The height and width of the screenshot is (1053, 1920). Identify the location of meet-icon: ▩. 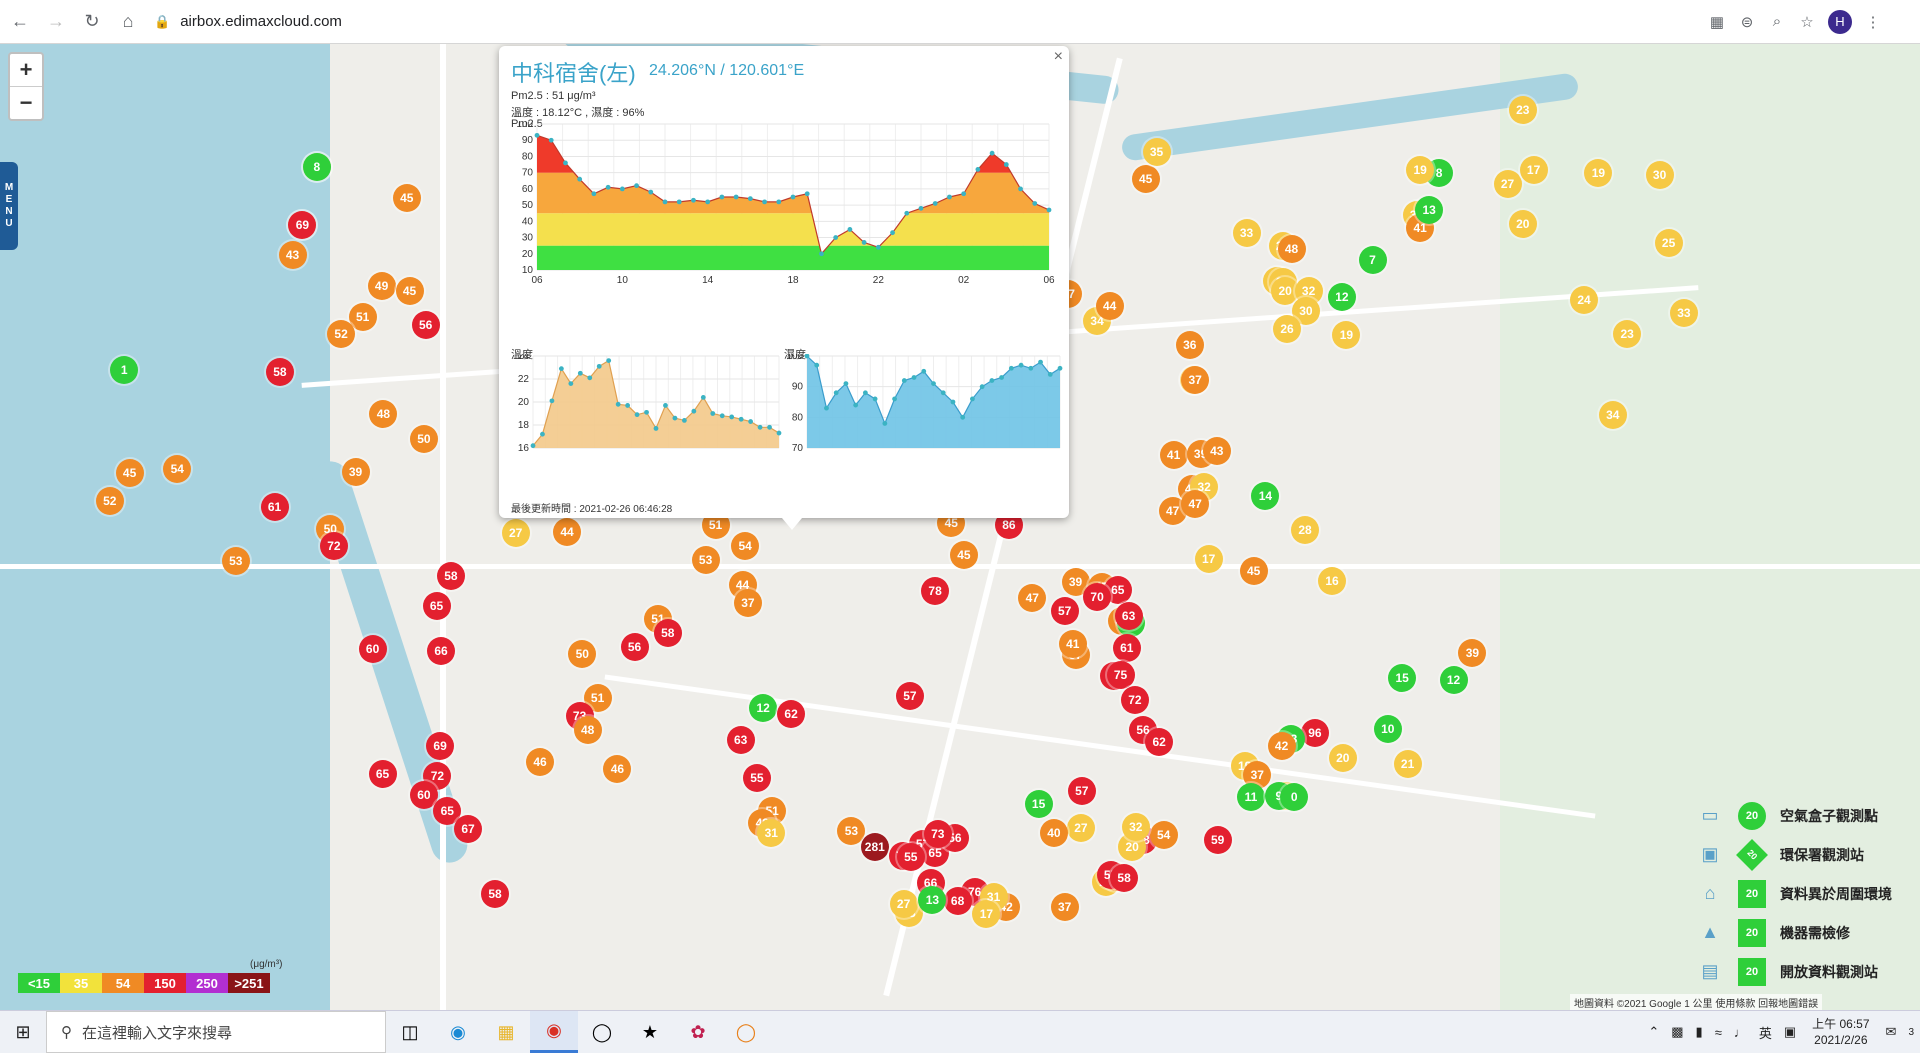
(1677, 1031).